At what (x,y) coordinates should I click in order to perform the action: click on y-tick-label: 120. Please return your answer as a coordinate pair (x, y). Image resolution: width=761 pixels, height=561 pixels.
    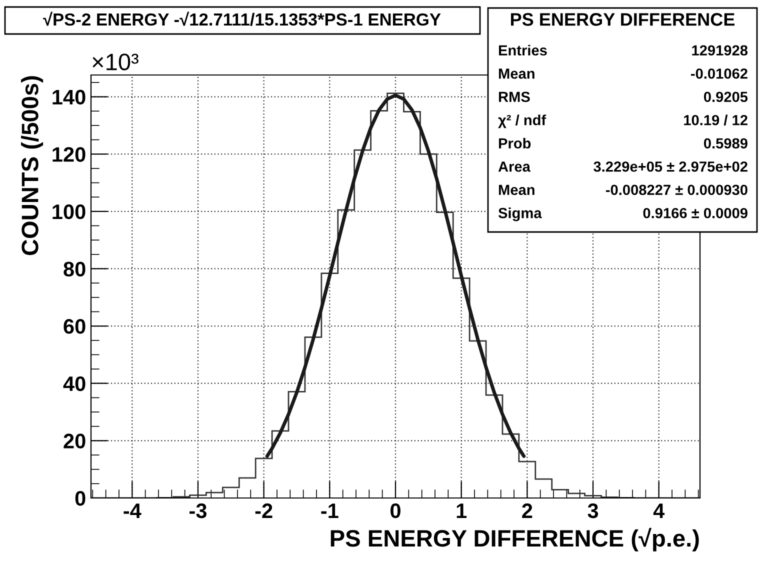
    Looking at the image, I should click on (69, 154).